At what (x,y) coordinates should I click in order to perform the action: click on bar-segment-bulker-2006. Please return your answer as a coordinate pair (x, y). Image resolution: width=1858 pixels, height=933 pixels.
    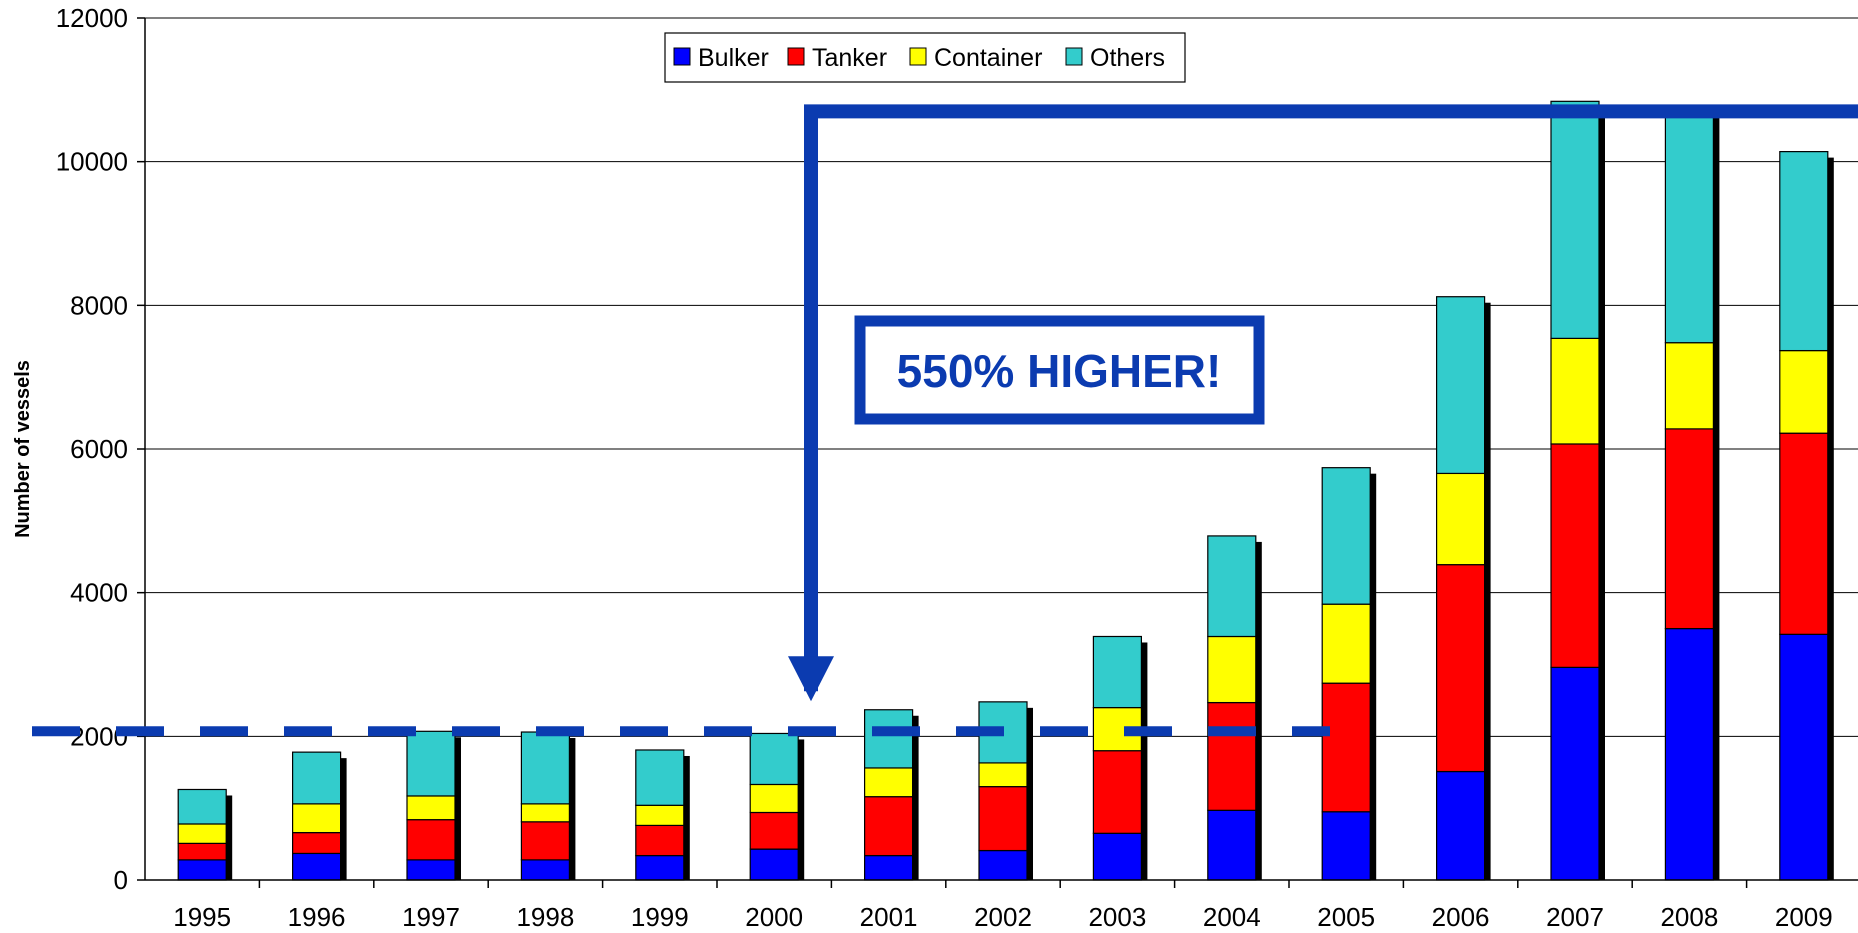
    Looking at the image, I should click on (1460, 825).